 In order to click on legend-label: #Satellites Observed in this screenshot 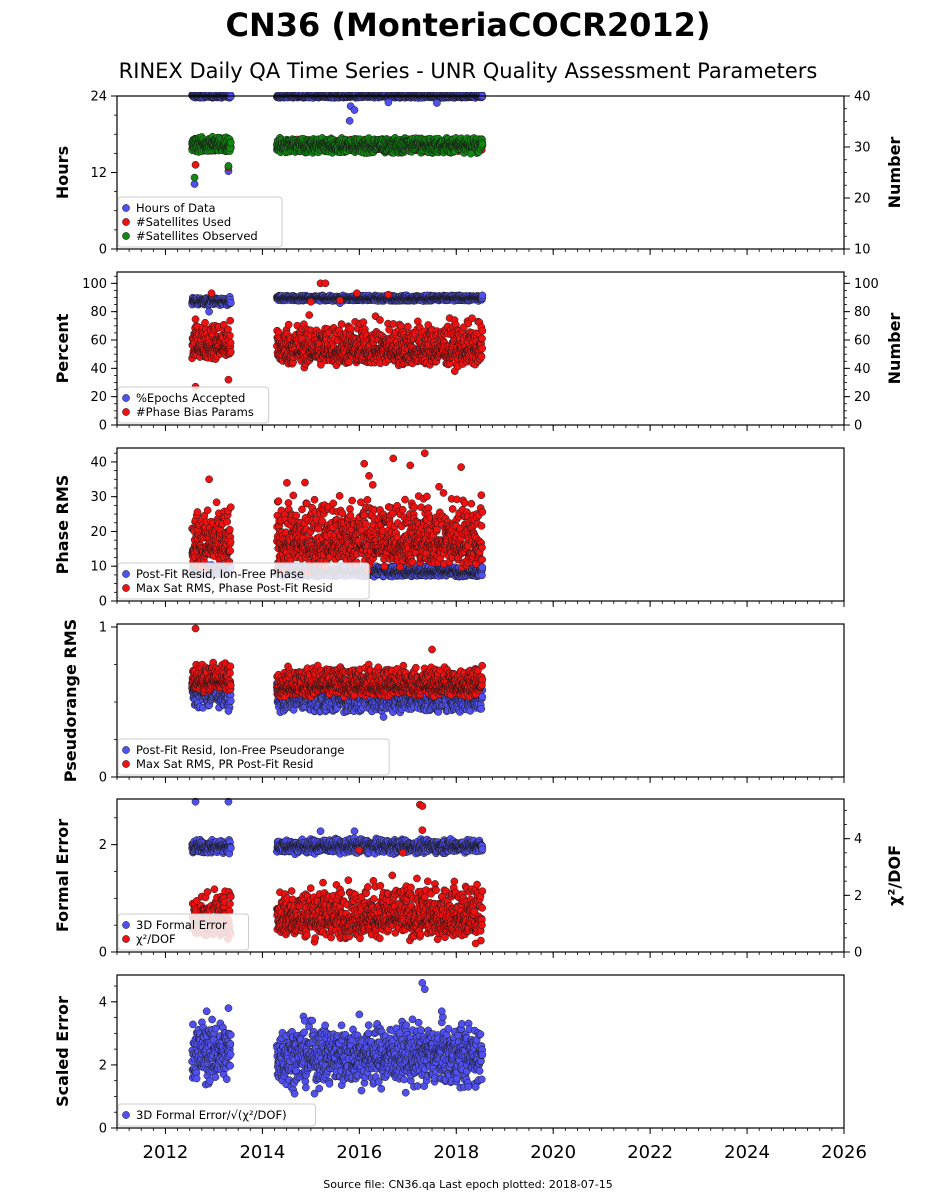, I will do `click(197, 236)`.